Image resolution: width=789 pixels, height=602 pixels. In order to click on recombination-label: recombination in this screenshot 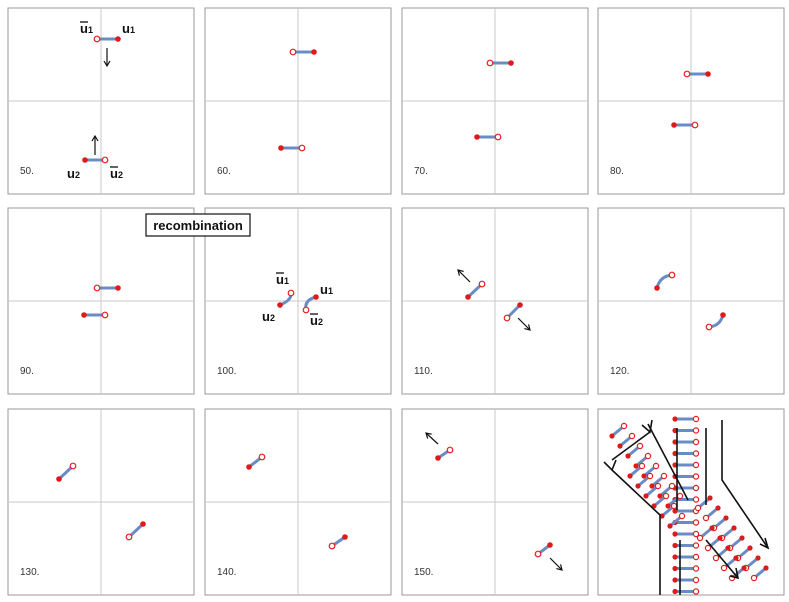, I will do `click(198, 225)`.